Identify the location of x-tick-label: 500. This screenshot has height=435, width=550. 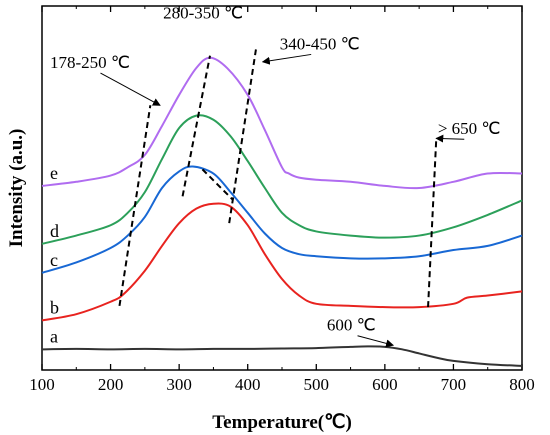
(317, 384).